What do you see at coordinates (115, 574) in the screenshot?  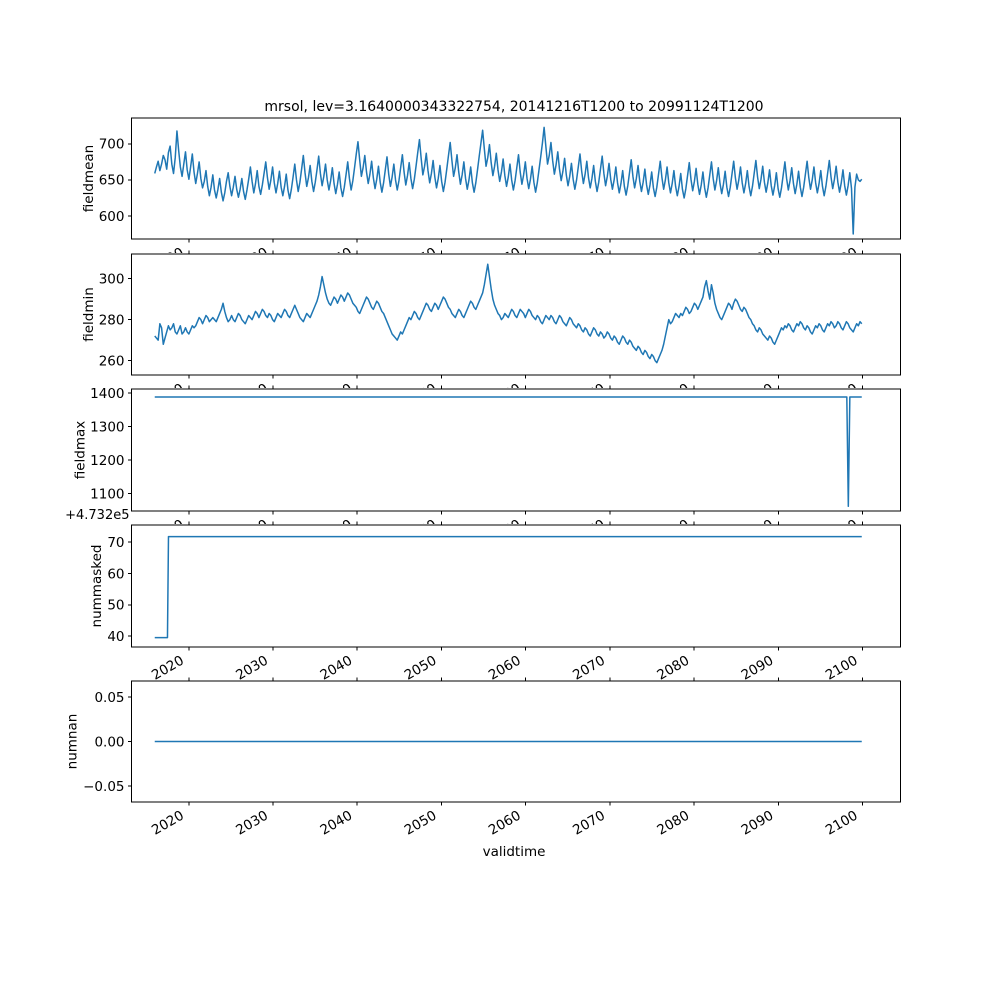 I see `y-tick-label: 60` at bounding box center [115, 574].